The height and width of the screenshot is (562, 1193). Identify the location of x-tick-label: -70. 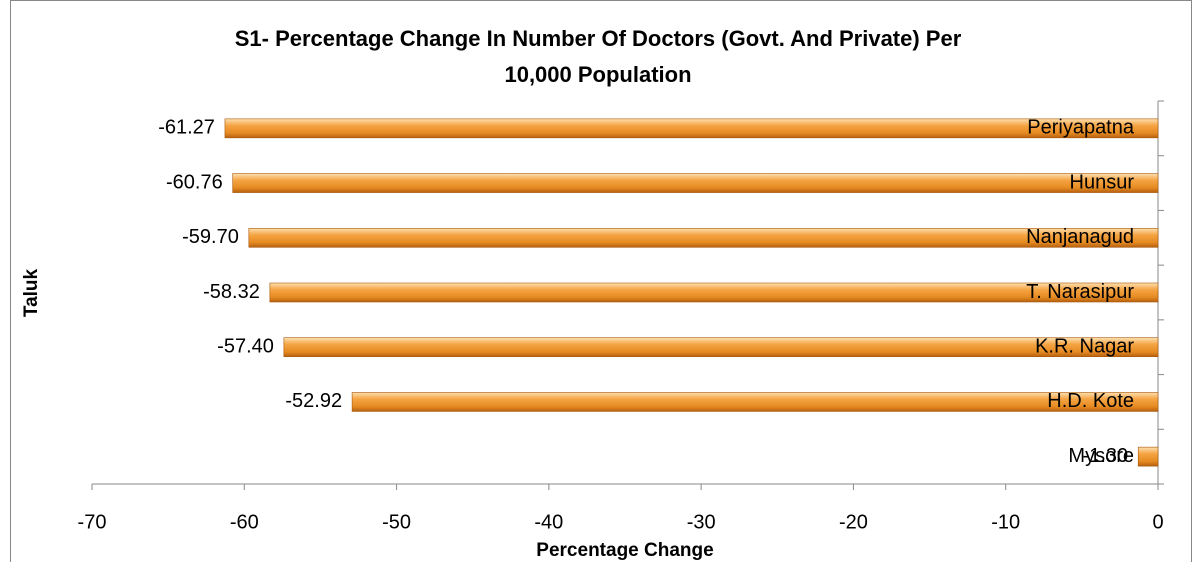
(92, 522).